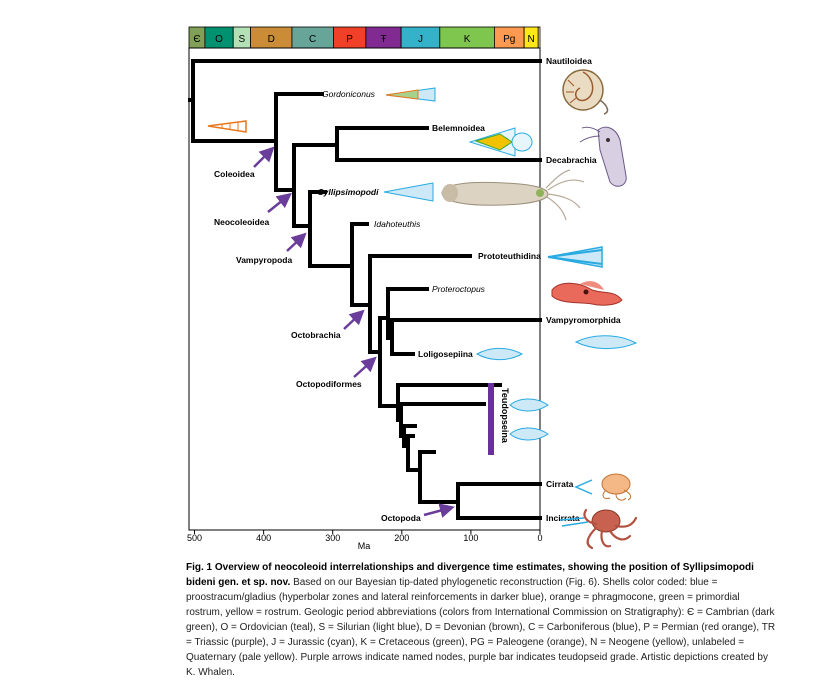 The width and height of the screenshot is (818, 680). I want to click on period-label-devonian: D, so click(271, 39).